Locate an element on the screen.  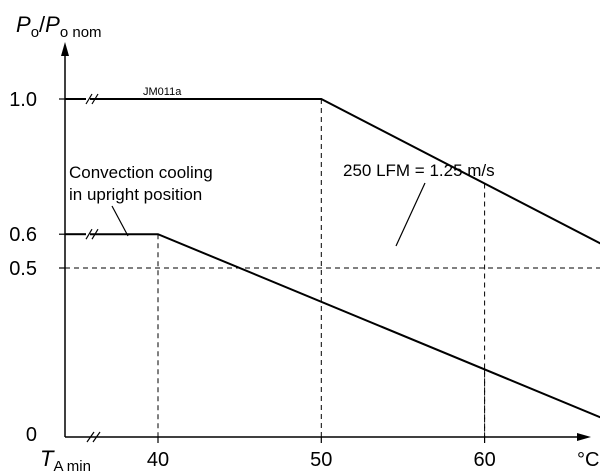
x-tick-label: 60 is located at coordinates (484, 460).